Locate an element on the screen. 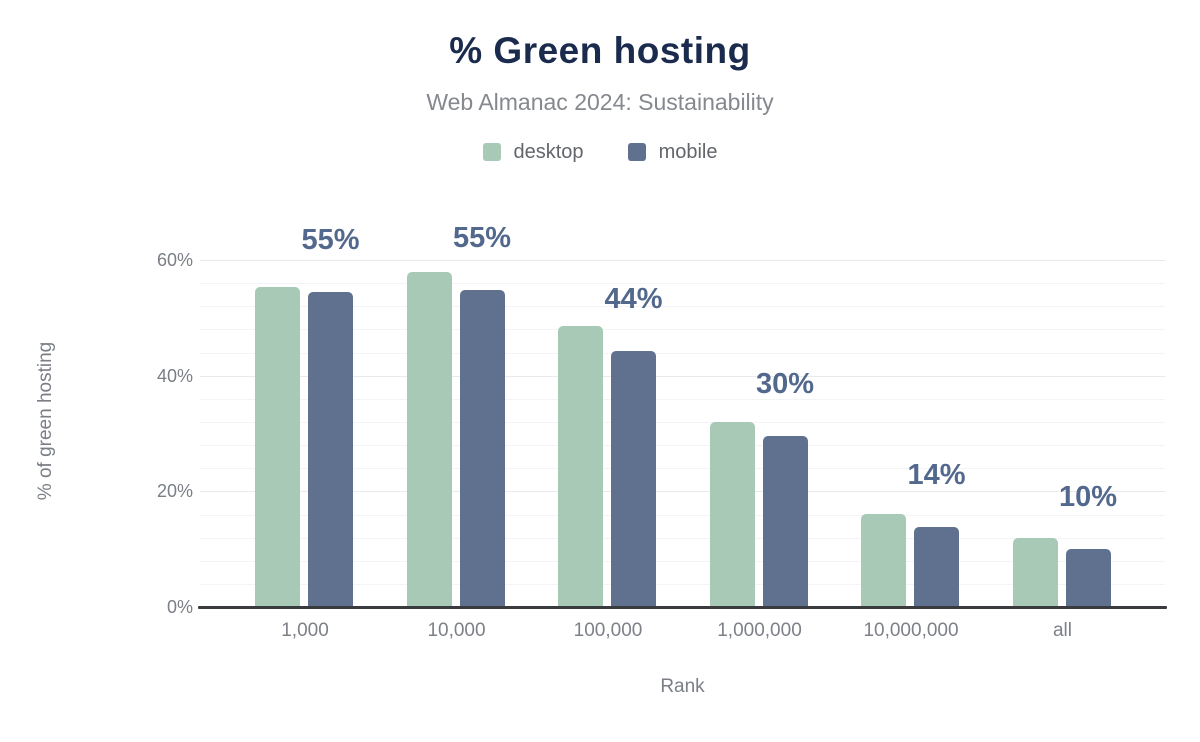  x-tick-label-1,000: 1,000 is located at coordinates (305, 630).